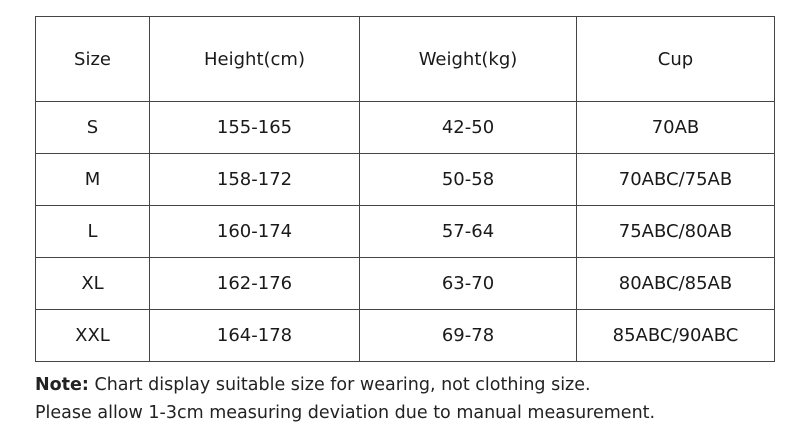 This screenshot has width=800, height=442. I want to click on note-label: Note:, so click(62, 385).